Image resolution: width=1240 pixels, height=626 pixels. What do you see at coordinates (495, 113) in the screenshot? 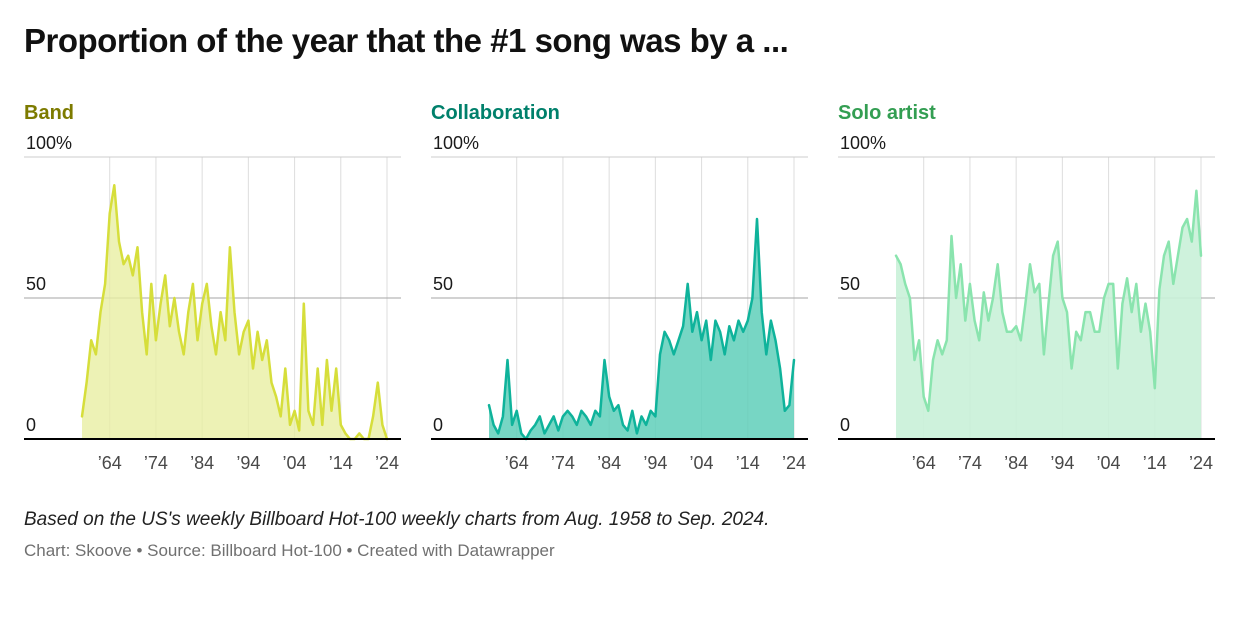
I see `panel-title-collaboration: Collaboration` at bounding box center [495, 113].